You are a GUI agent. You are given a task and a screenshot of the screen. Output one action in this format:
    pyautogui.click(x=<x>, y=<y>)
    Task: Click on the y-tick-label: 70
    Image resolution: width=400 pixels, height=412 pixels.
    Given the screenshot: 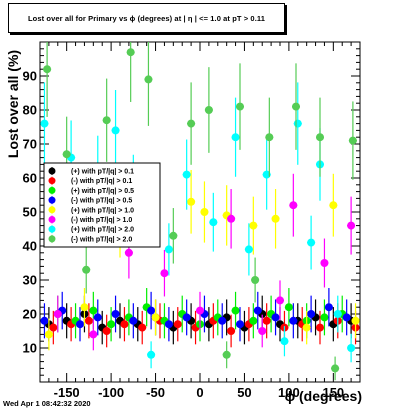 What is the action you would take?
    pyautogui.click(x=30, y=144)
    